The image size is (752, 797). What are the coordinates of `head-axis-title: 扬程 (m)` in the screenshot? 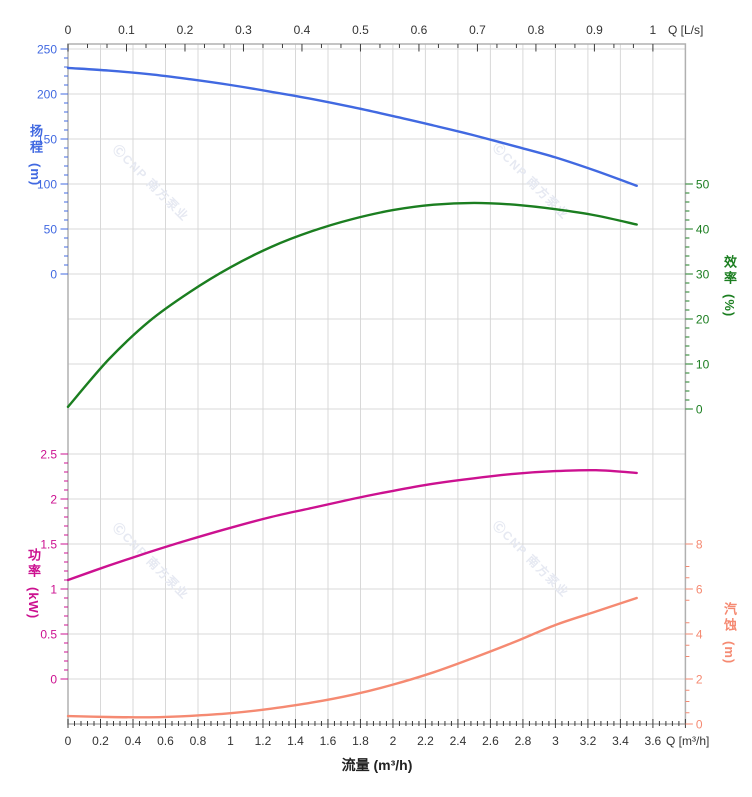 It's located at (35, 155).